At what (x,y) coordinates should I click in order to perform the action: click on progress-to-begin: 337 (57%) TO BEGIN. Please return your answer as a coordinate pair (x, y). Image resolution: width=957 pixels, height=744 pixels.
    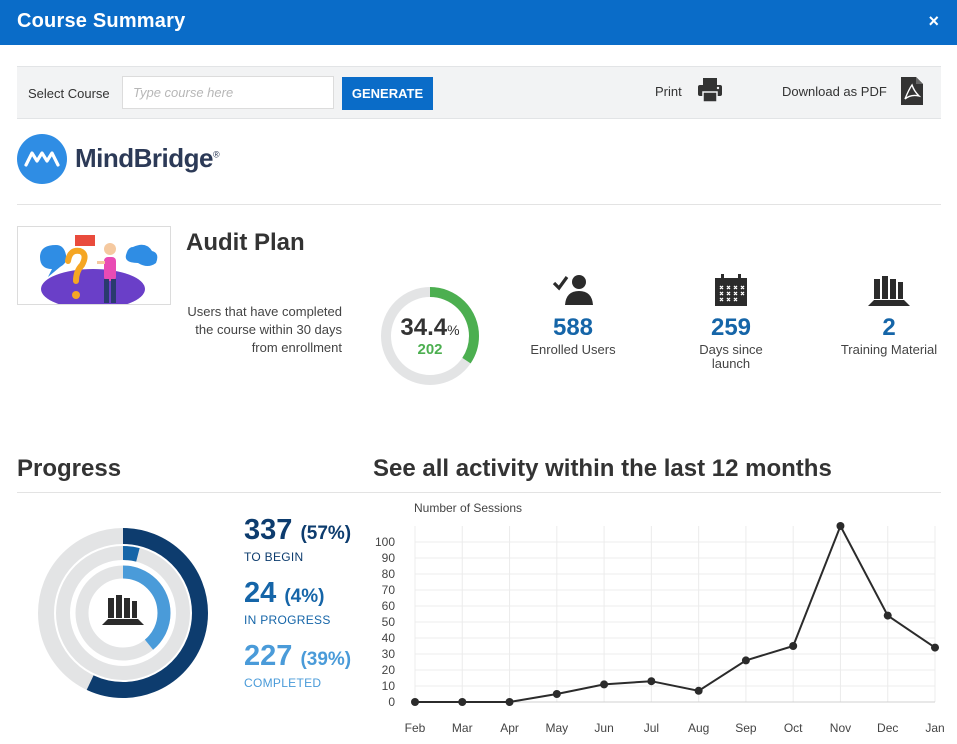
    Looking at the image, I should click on (298, 539).